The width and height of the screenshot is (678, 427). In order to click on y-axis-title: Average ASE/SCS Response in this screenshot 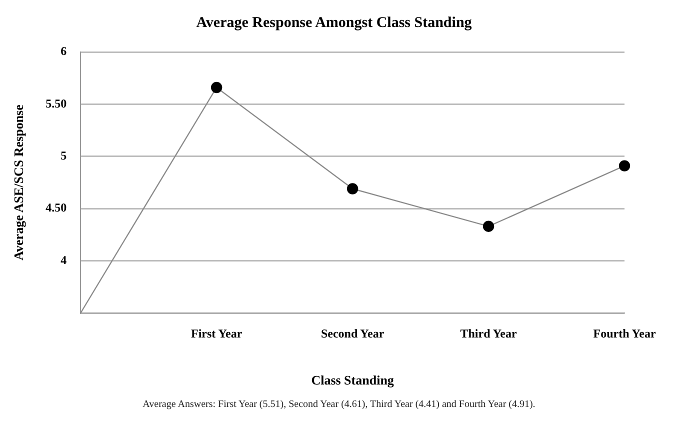, I will do `click(18, 182)`.